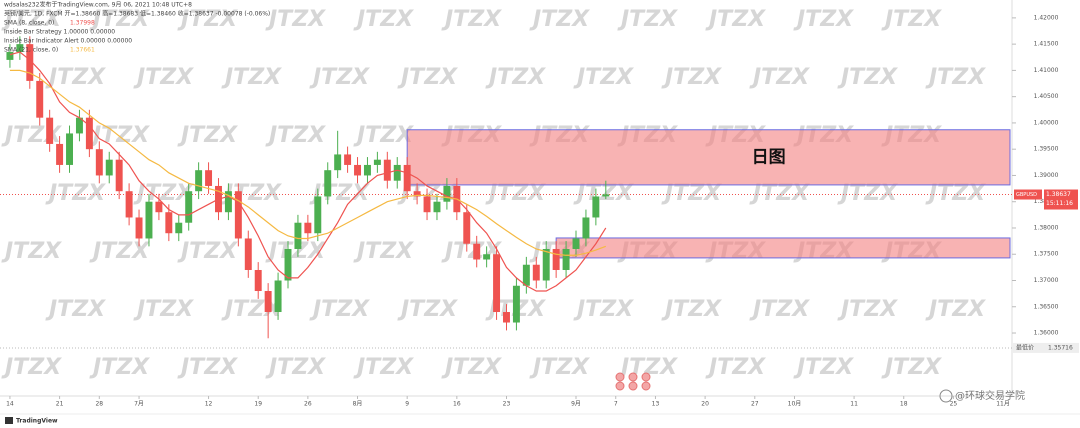 This screenshot has height=428, width=1080. Describe the element at coordinates (1046, 17) in the screenshot. I see `y-tick-label: 1.42000` at that location.